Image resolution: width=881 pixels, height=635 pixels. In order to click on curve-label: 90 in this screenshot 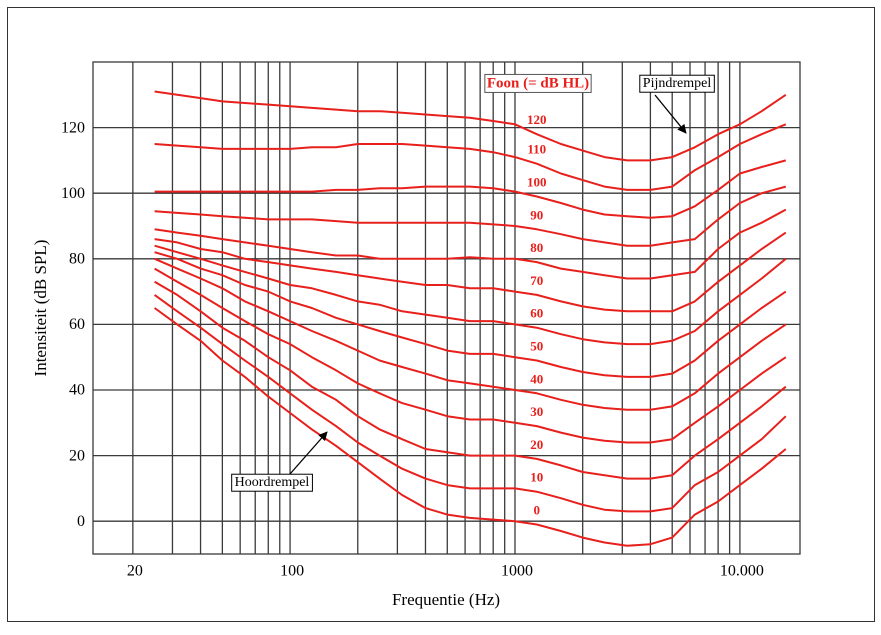, I will do `click(536, 214)`.